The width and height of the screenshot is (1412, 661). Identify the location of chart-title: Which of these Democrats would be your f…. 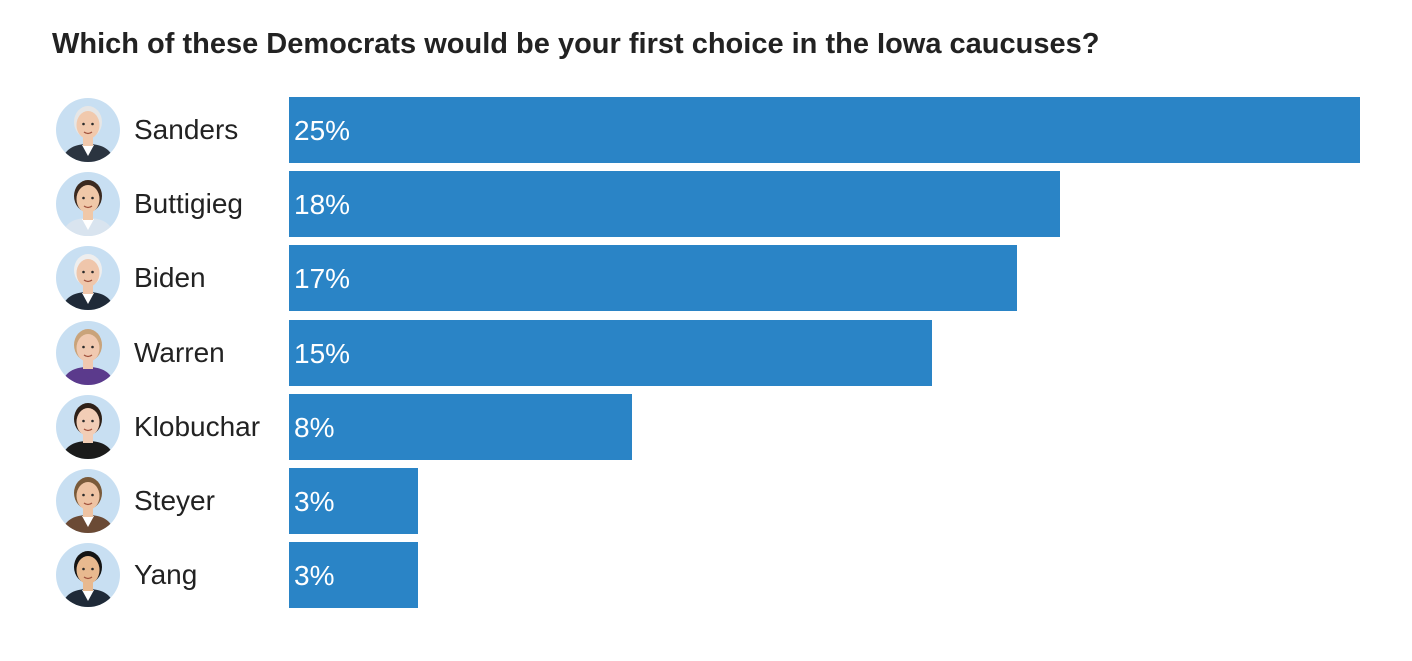
(576, 44).